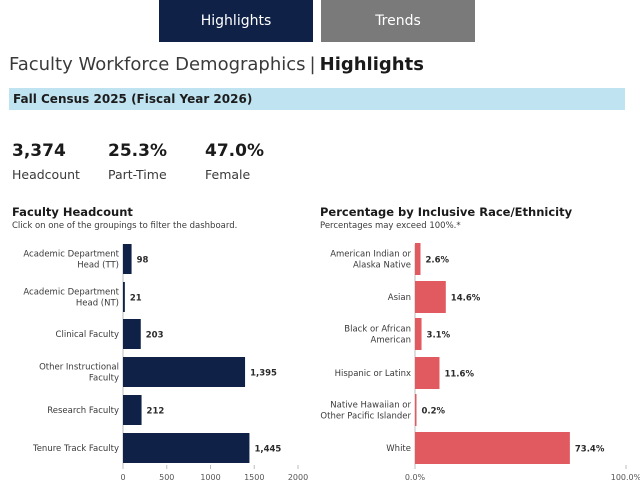 This screenshot has height=480, width=640. What do you see at coordinates (39, 151) in the screenshot?
I see `kpi-headcount-value: 3,374` at bounding box center [39, 151].